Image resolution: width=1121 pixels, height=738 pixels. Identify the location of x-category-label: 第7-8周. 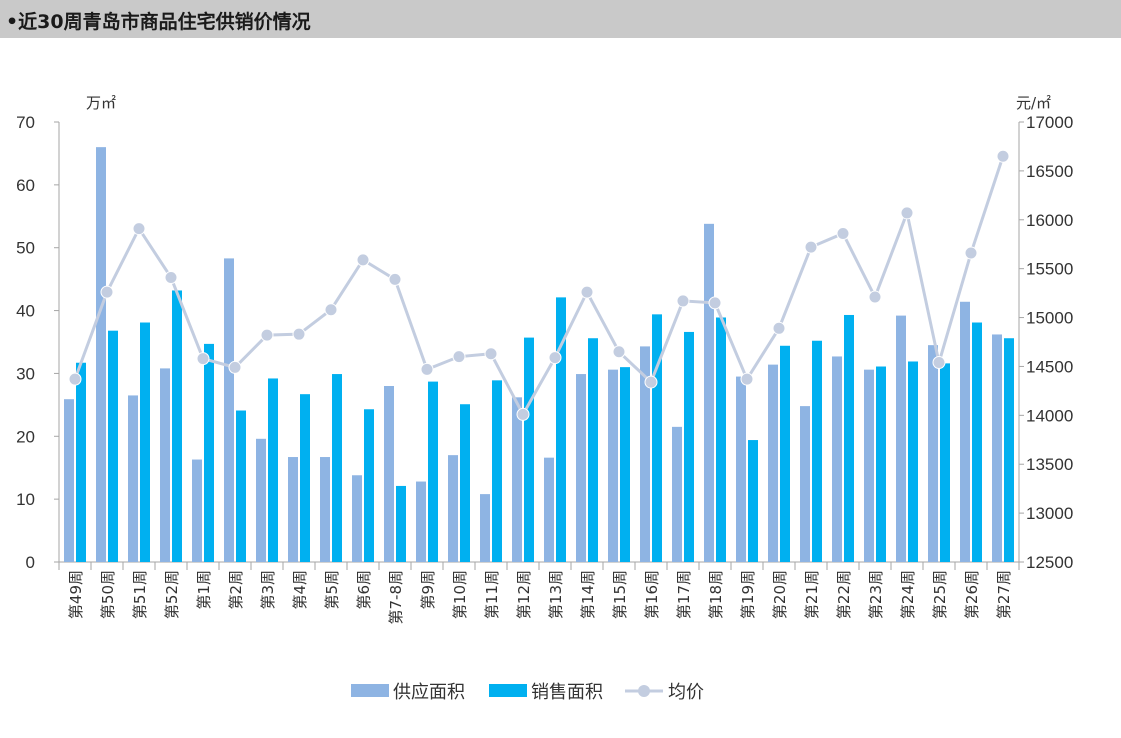
(396, 597).